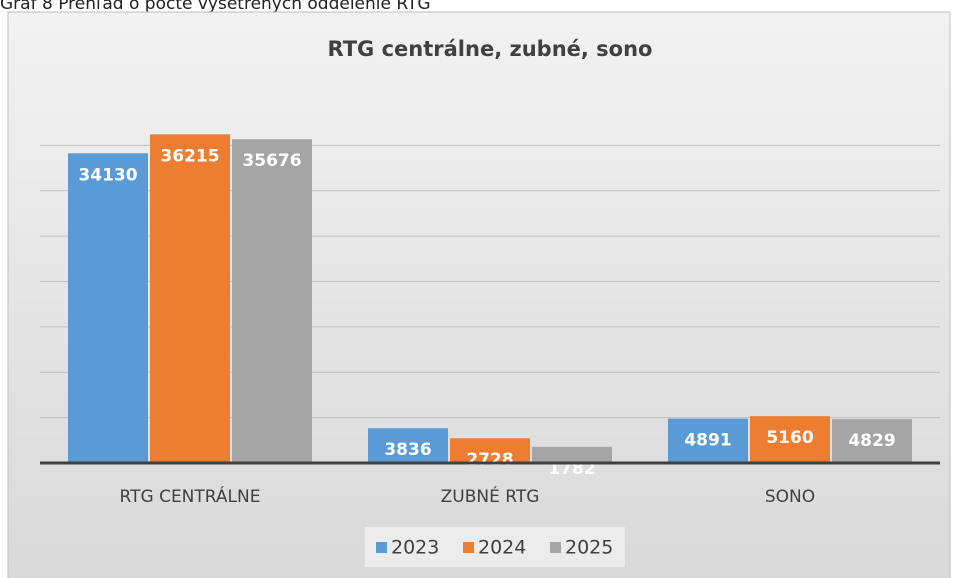 Image resolution: width=958 pixels, height=578 pixels. What do you see at coordinates (407, 450) in the screenshot?
I see `data-label: 3836` at bounding box center [407, 450].